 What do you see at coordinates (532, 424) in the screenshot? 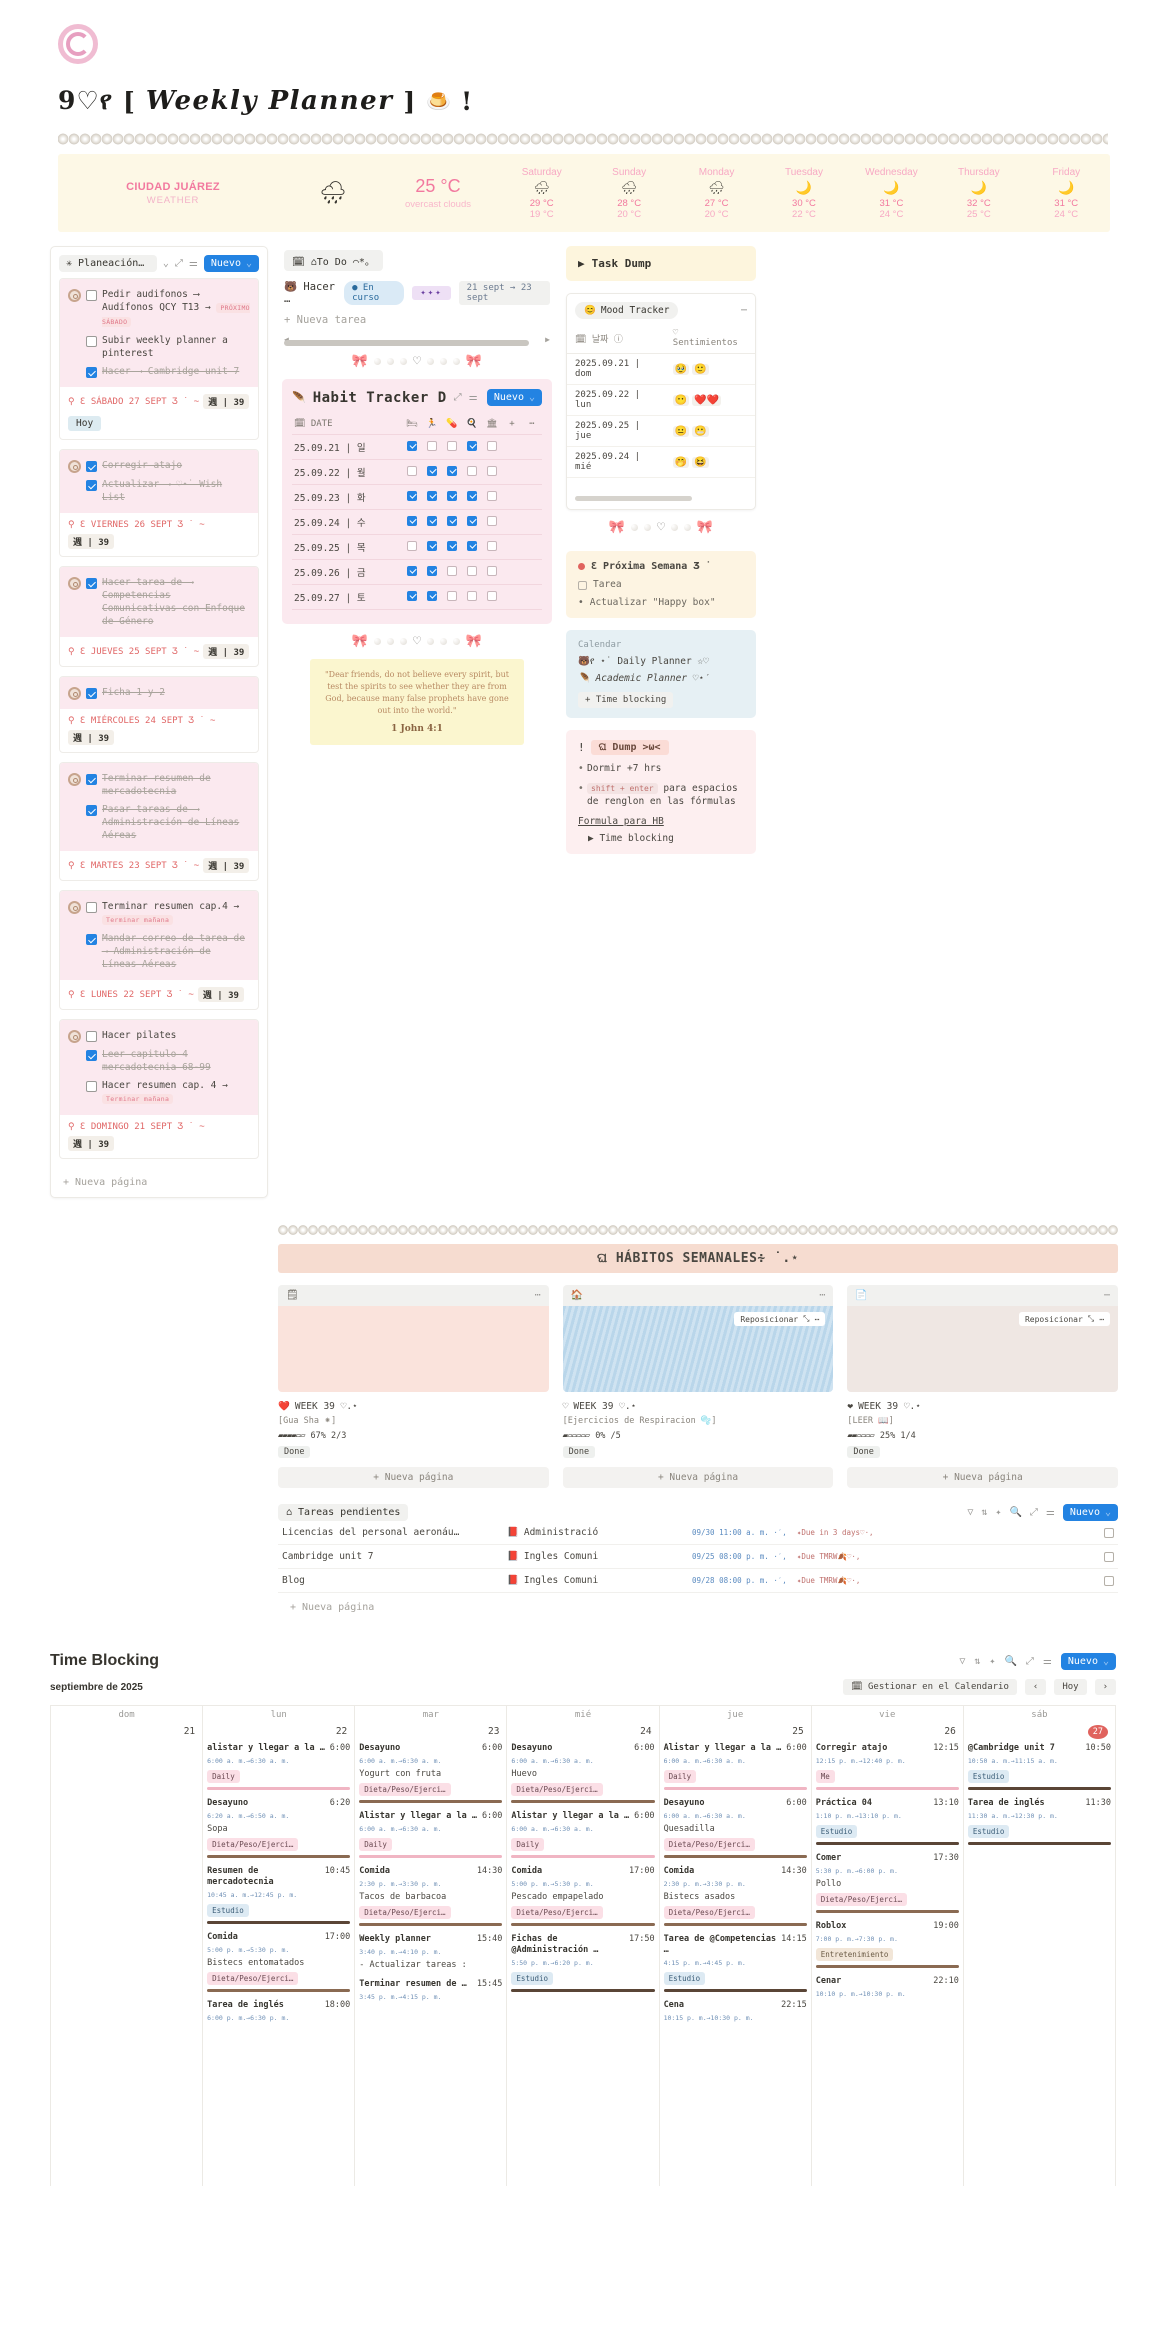
I see `habit-col-icon: ⋯` at bounding box center [532, 424].